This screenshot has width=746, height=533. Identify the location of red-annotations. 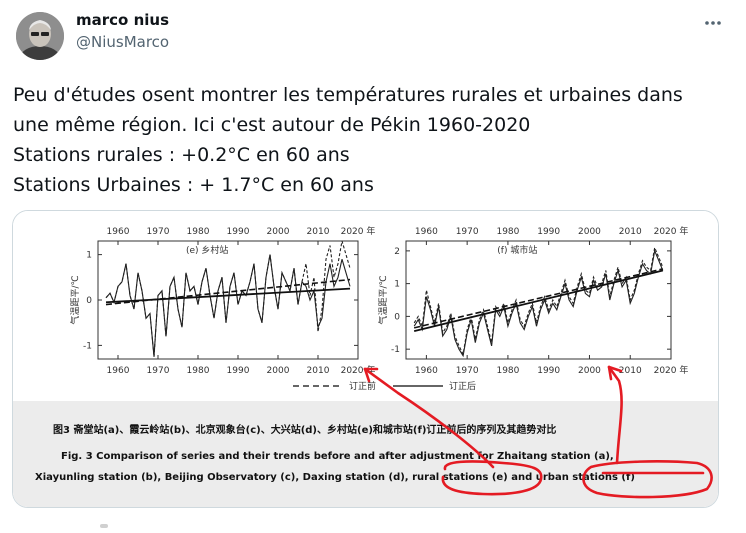
(538, 432).